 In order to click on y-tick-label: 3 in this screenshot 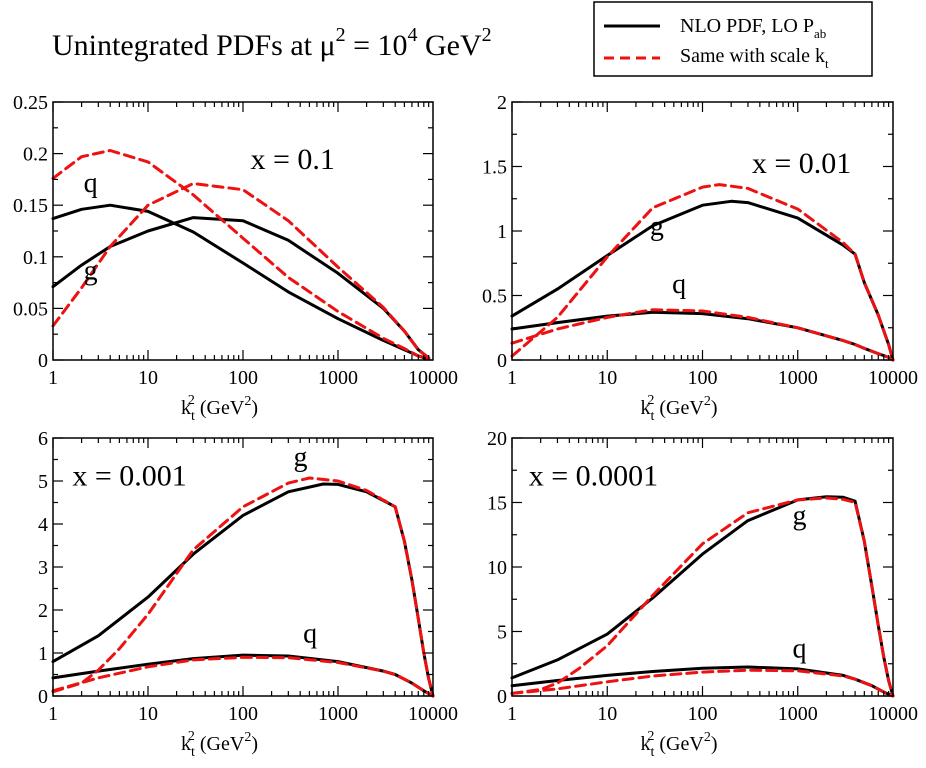, I will do `click(43, 568)`.